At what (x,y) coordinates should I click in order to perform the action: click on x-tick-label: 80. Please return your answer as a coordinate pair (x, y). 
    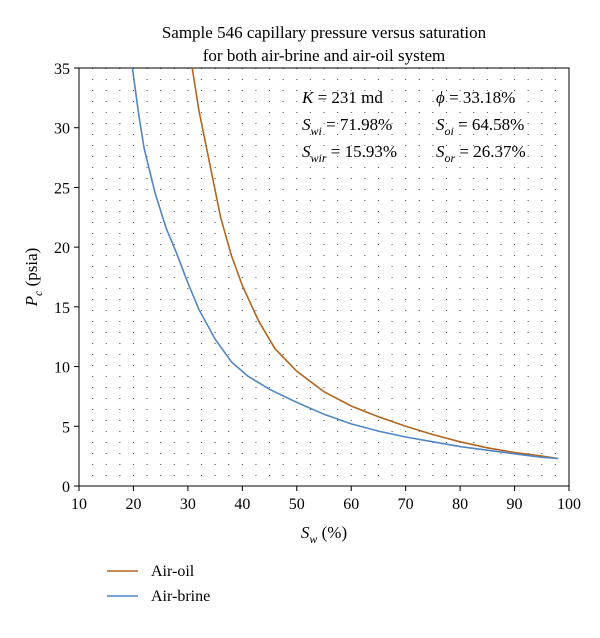
    Looking at the image, I should click on (460, 504).